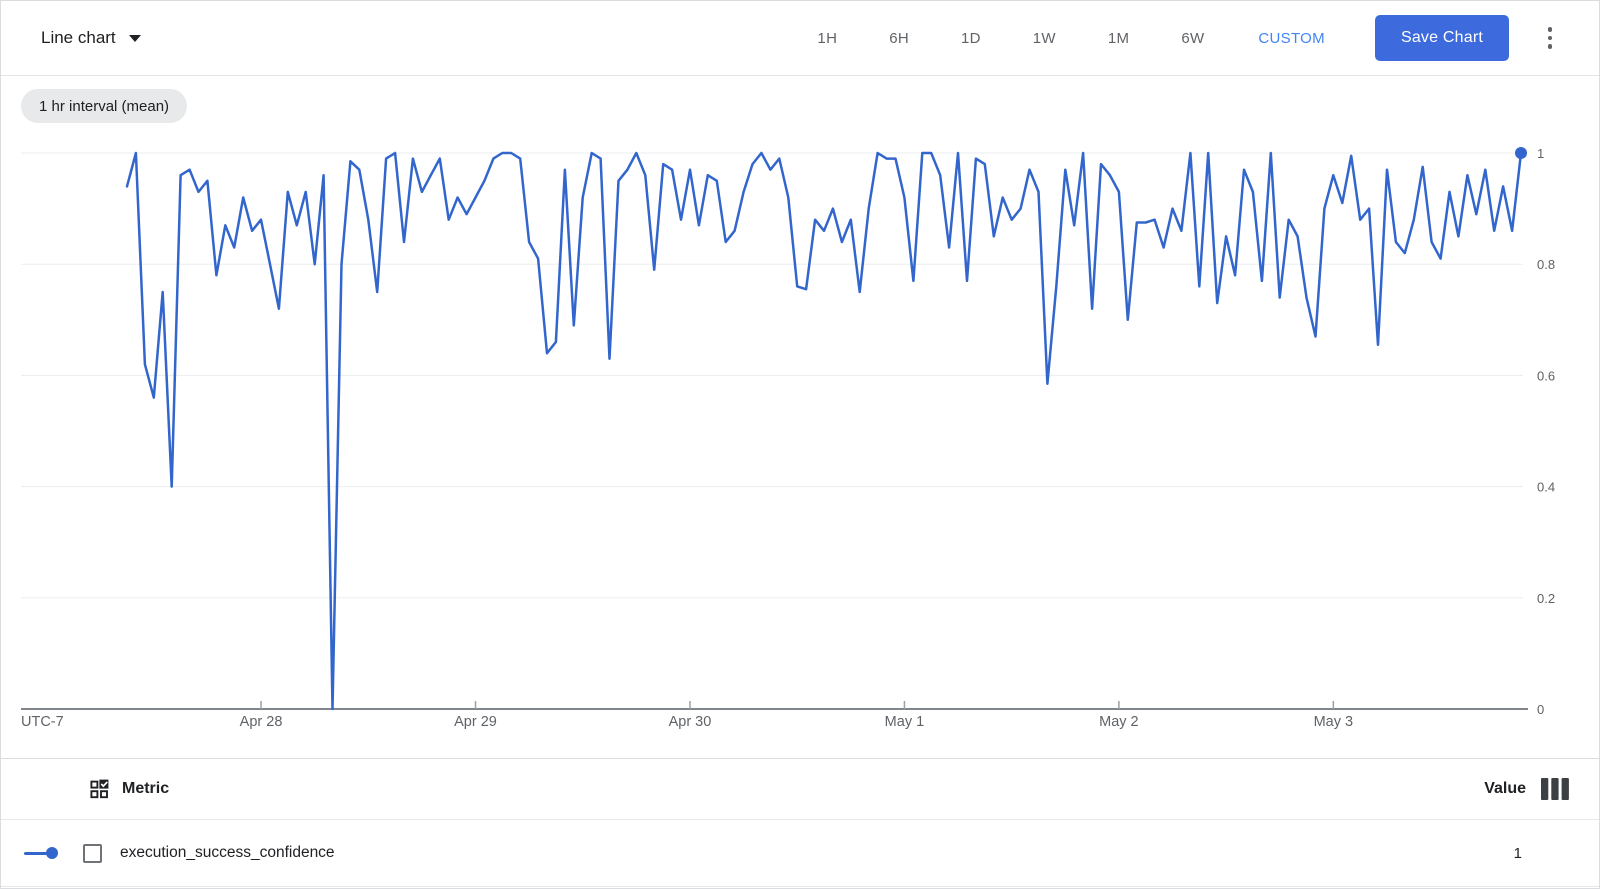  I want to click on time-range-button-1m: 1M, so click(1118, 38).